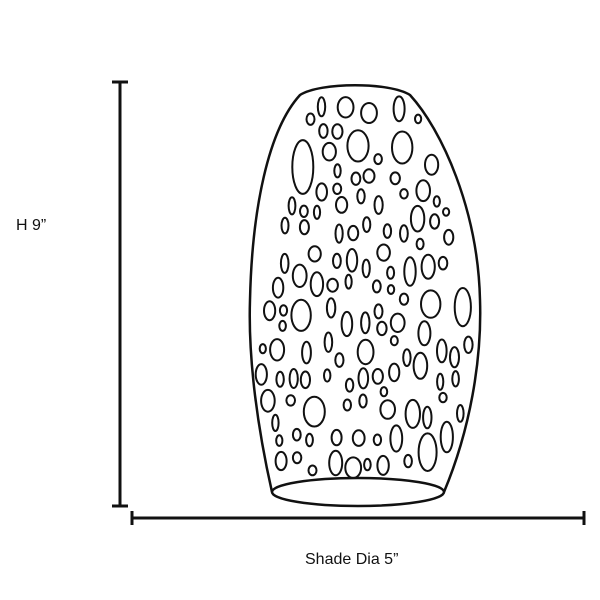 Image resolution: width=600 pixels, height=600 pixels. What do you see at coordinates (352, 559) in the screenshot?
I see `width-label: Shade Dia 5”` at bounding box center [352, 559].